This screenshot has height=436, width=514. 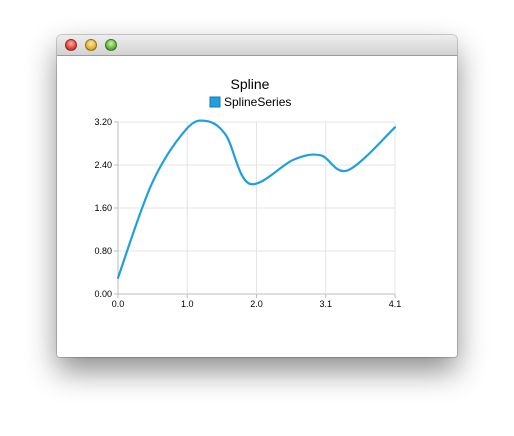 What do you see at coordinates (111, 45) in the screenshot?
I see `zoom-button` at bounding box center [111, 45].